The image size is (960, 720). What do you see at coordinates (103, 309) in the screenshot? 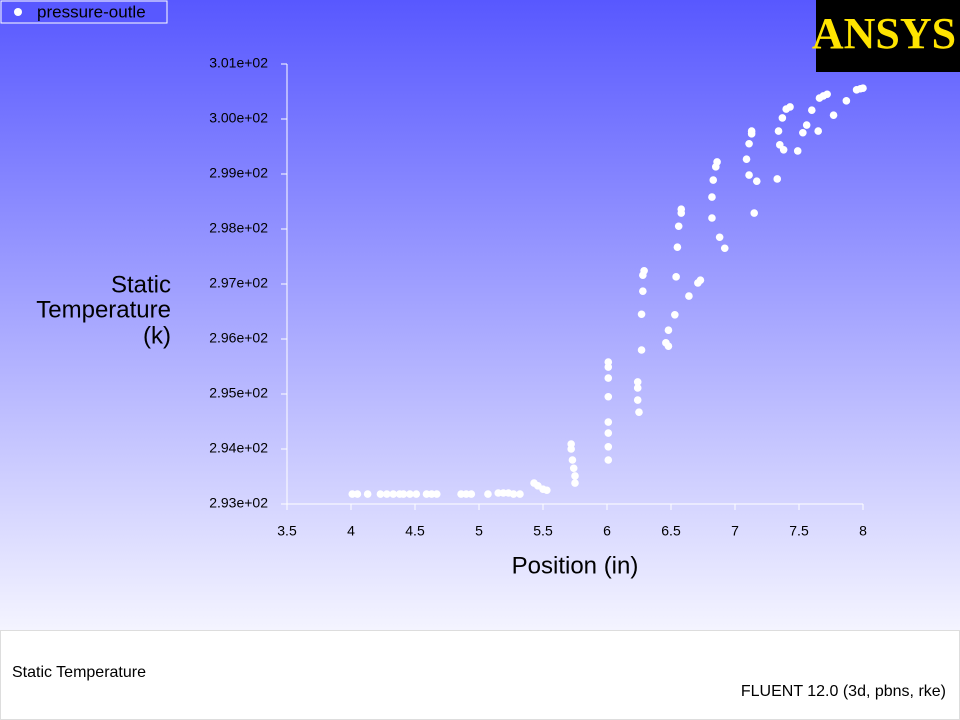
I see `y-axis-label: Temperature` at bounding box center [103, 309].